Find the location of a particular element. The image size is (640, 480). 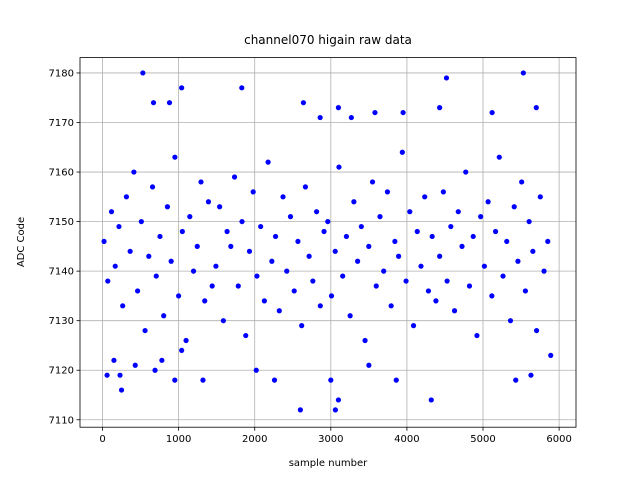

x-tick-label: 1000 is located at coordinates (178, 439).